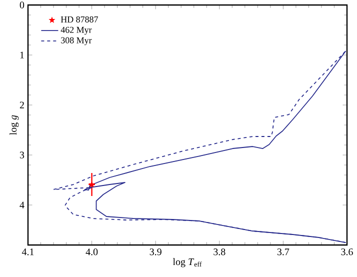 The image size is (357, 277). Describe the element at coordinates (347, 252) in the screenshot. I see `x-tick-label: 3.6` at that location.